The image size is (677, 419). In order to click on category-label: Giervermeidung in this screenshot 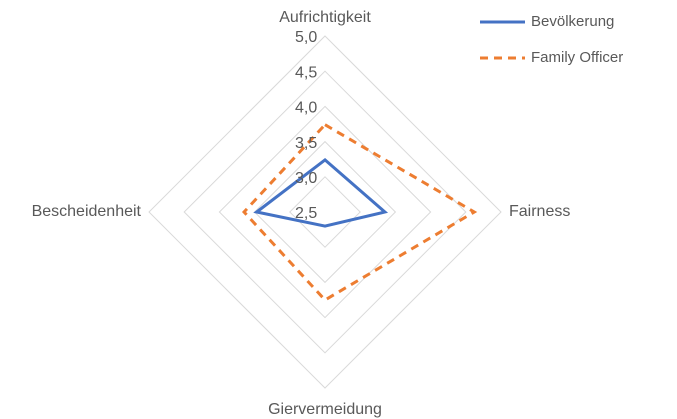, I will do `click(325, 409)`.